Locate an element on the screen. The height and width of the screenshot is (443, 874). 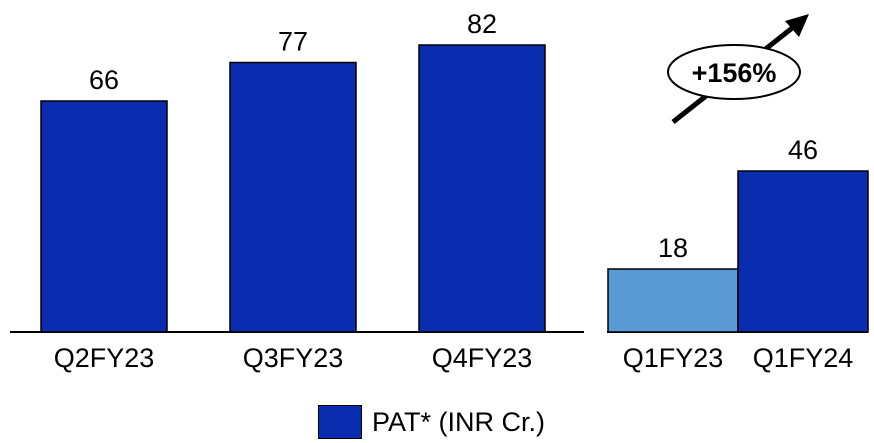
data-label: 18 is located at coordinates (673, 248).